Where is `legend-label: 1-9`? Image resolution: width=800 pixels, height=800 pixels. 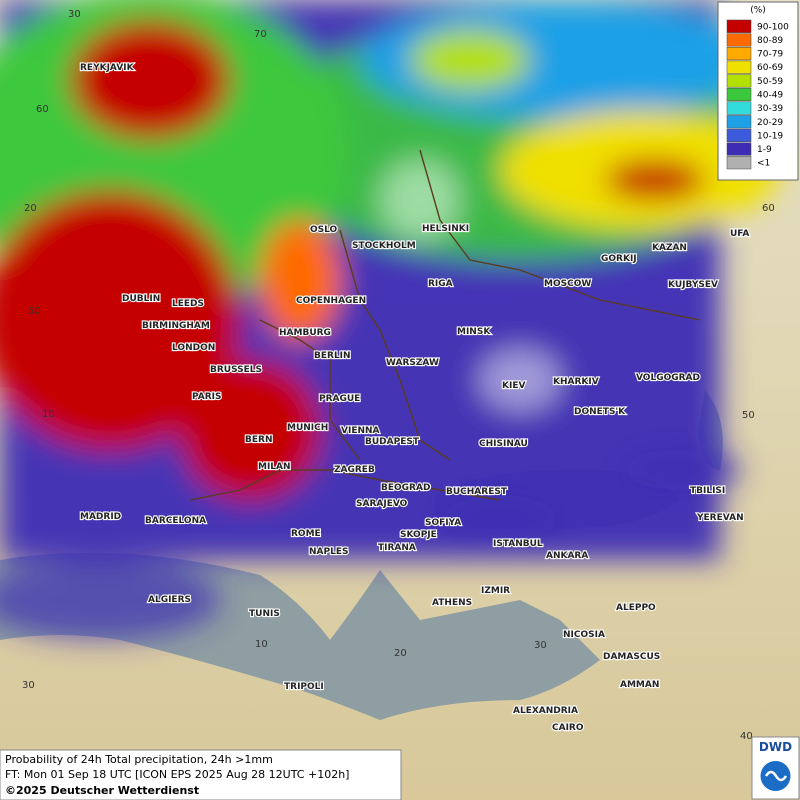 legend-label: 1-9 is located at coordinates (764, 150).